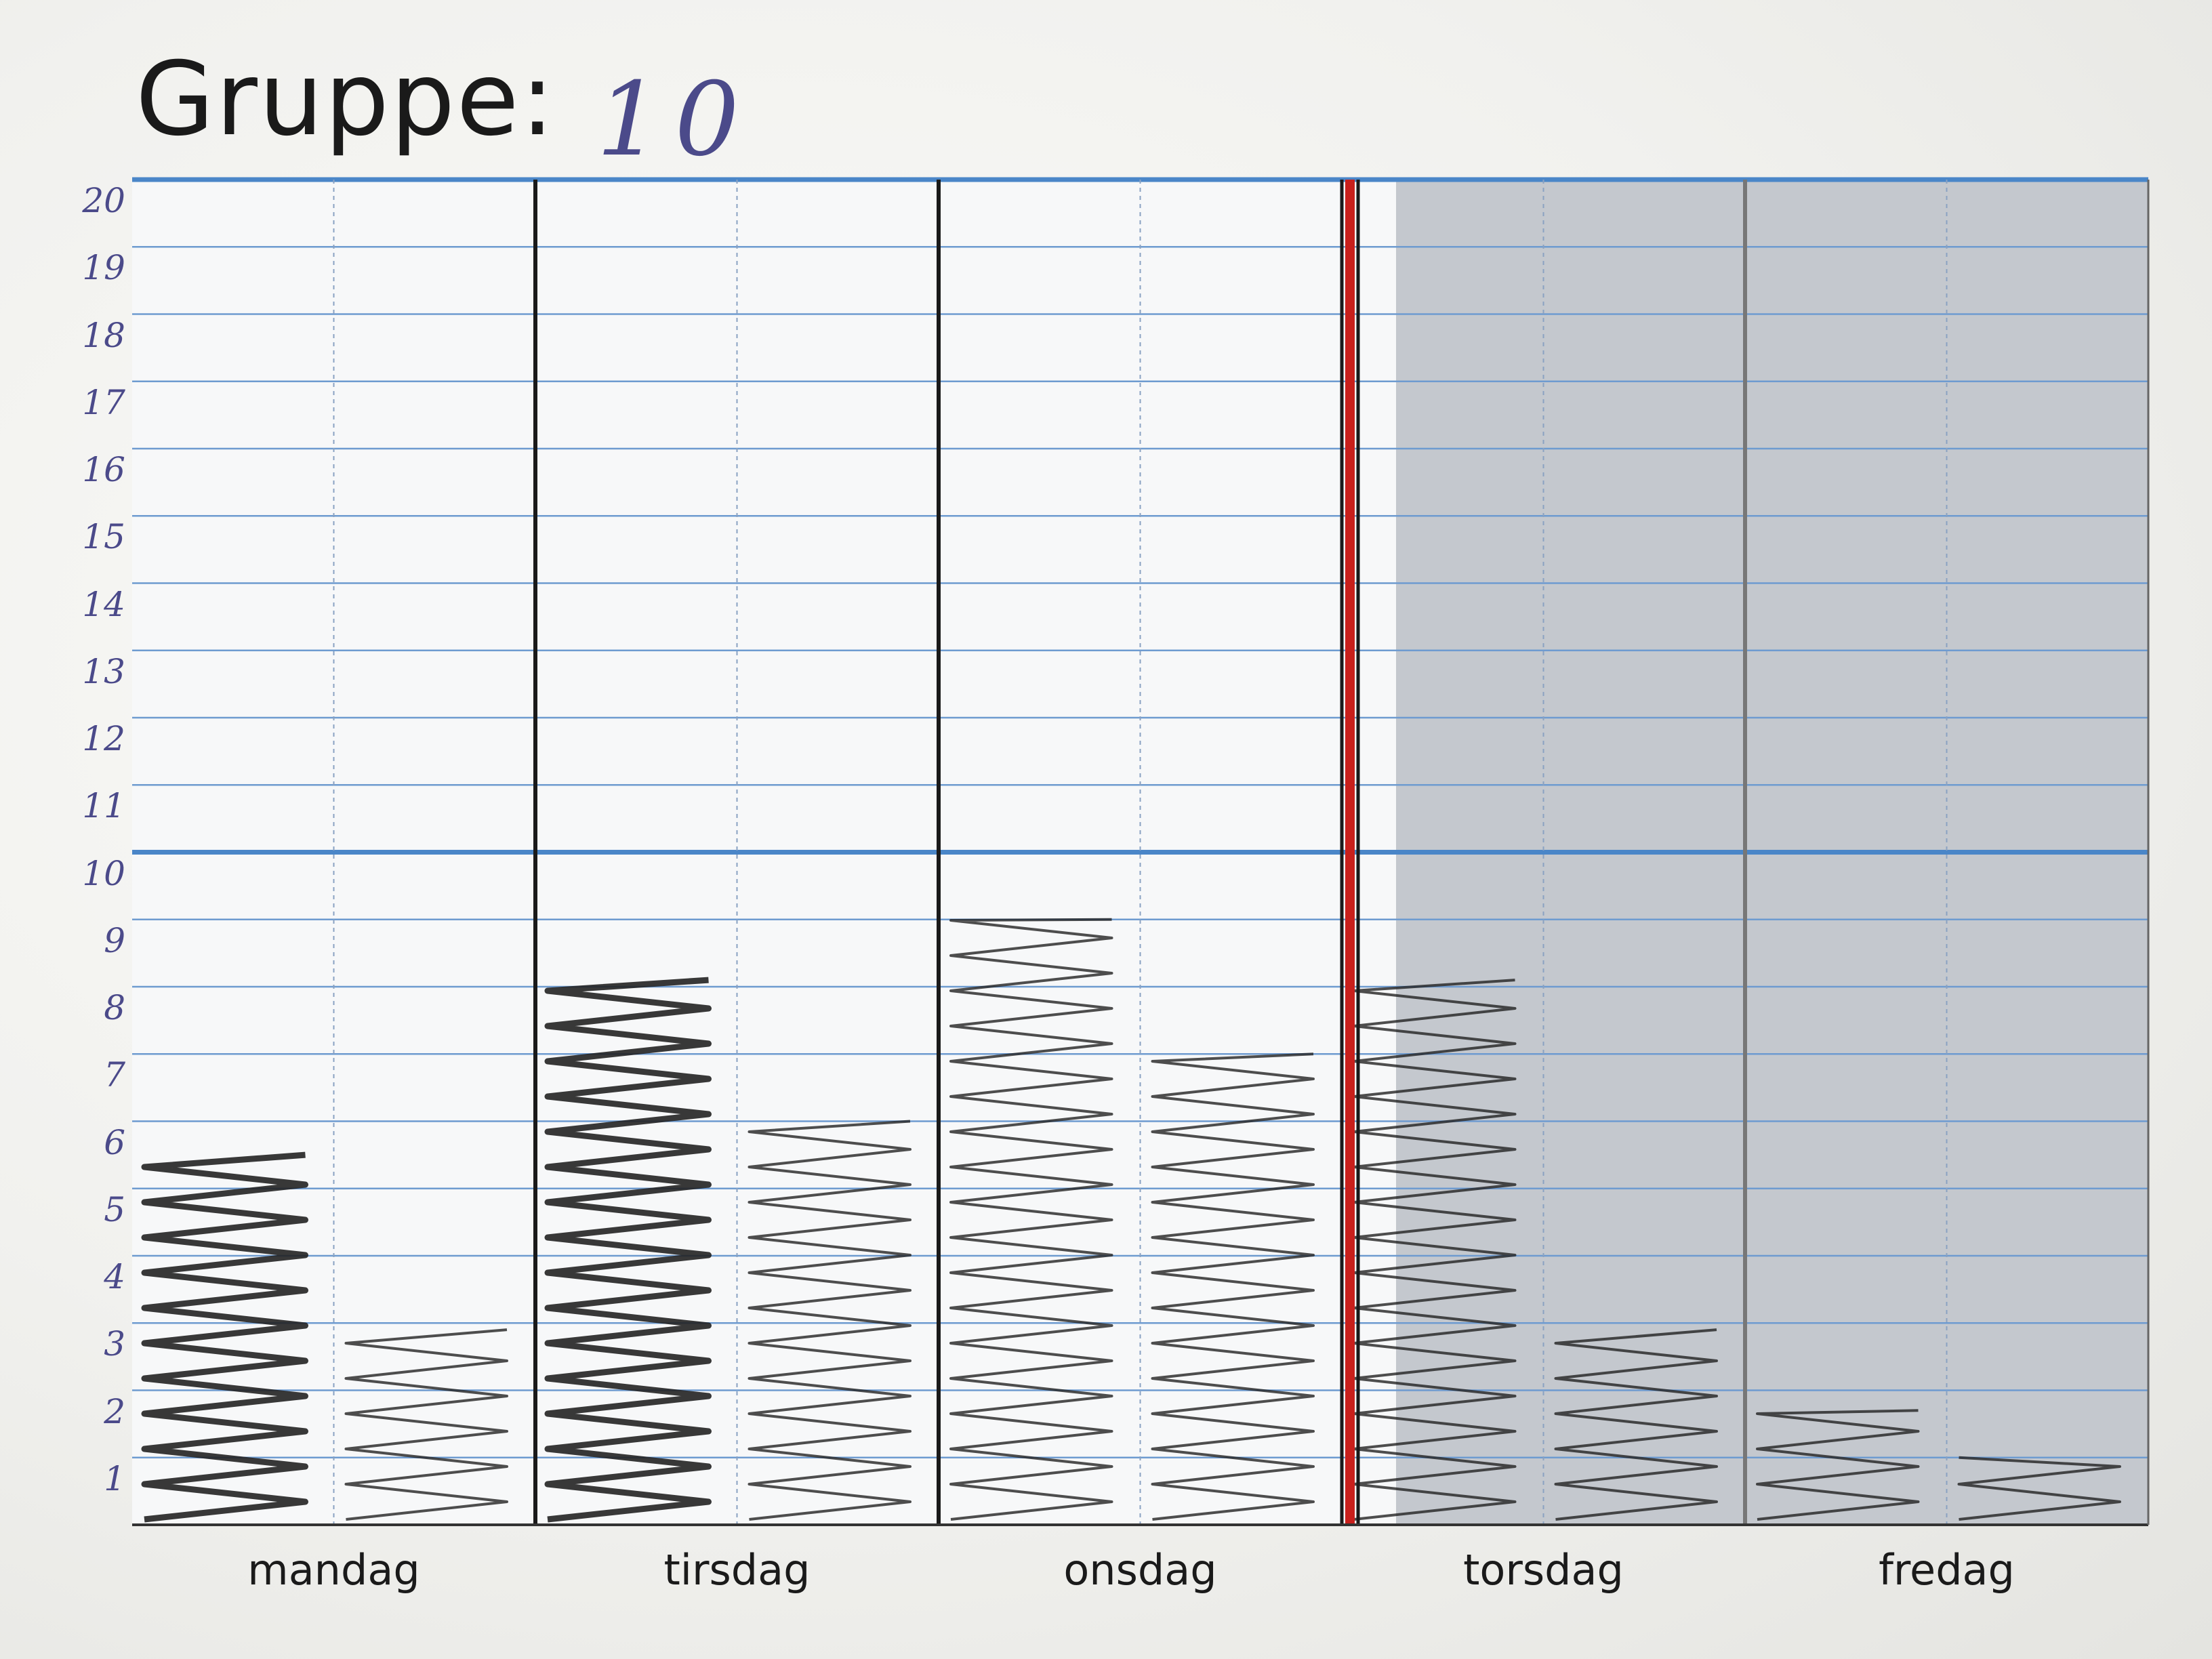 This screenshot has width=2212, height=1659. What do you see at coordinates (114, 1276) in the screenshot?
I see `y-tick-label: 4` at bounding box center [114, 1276].